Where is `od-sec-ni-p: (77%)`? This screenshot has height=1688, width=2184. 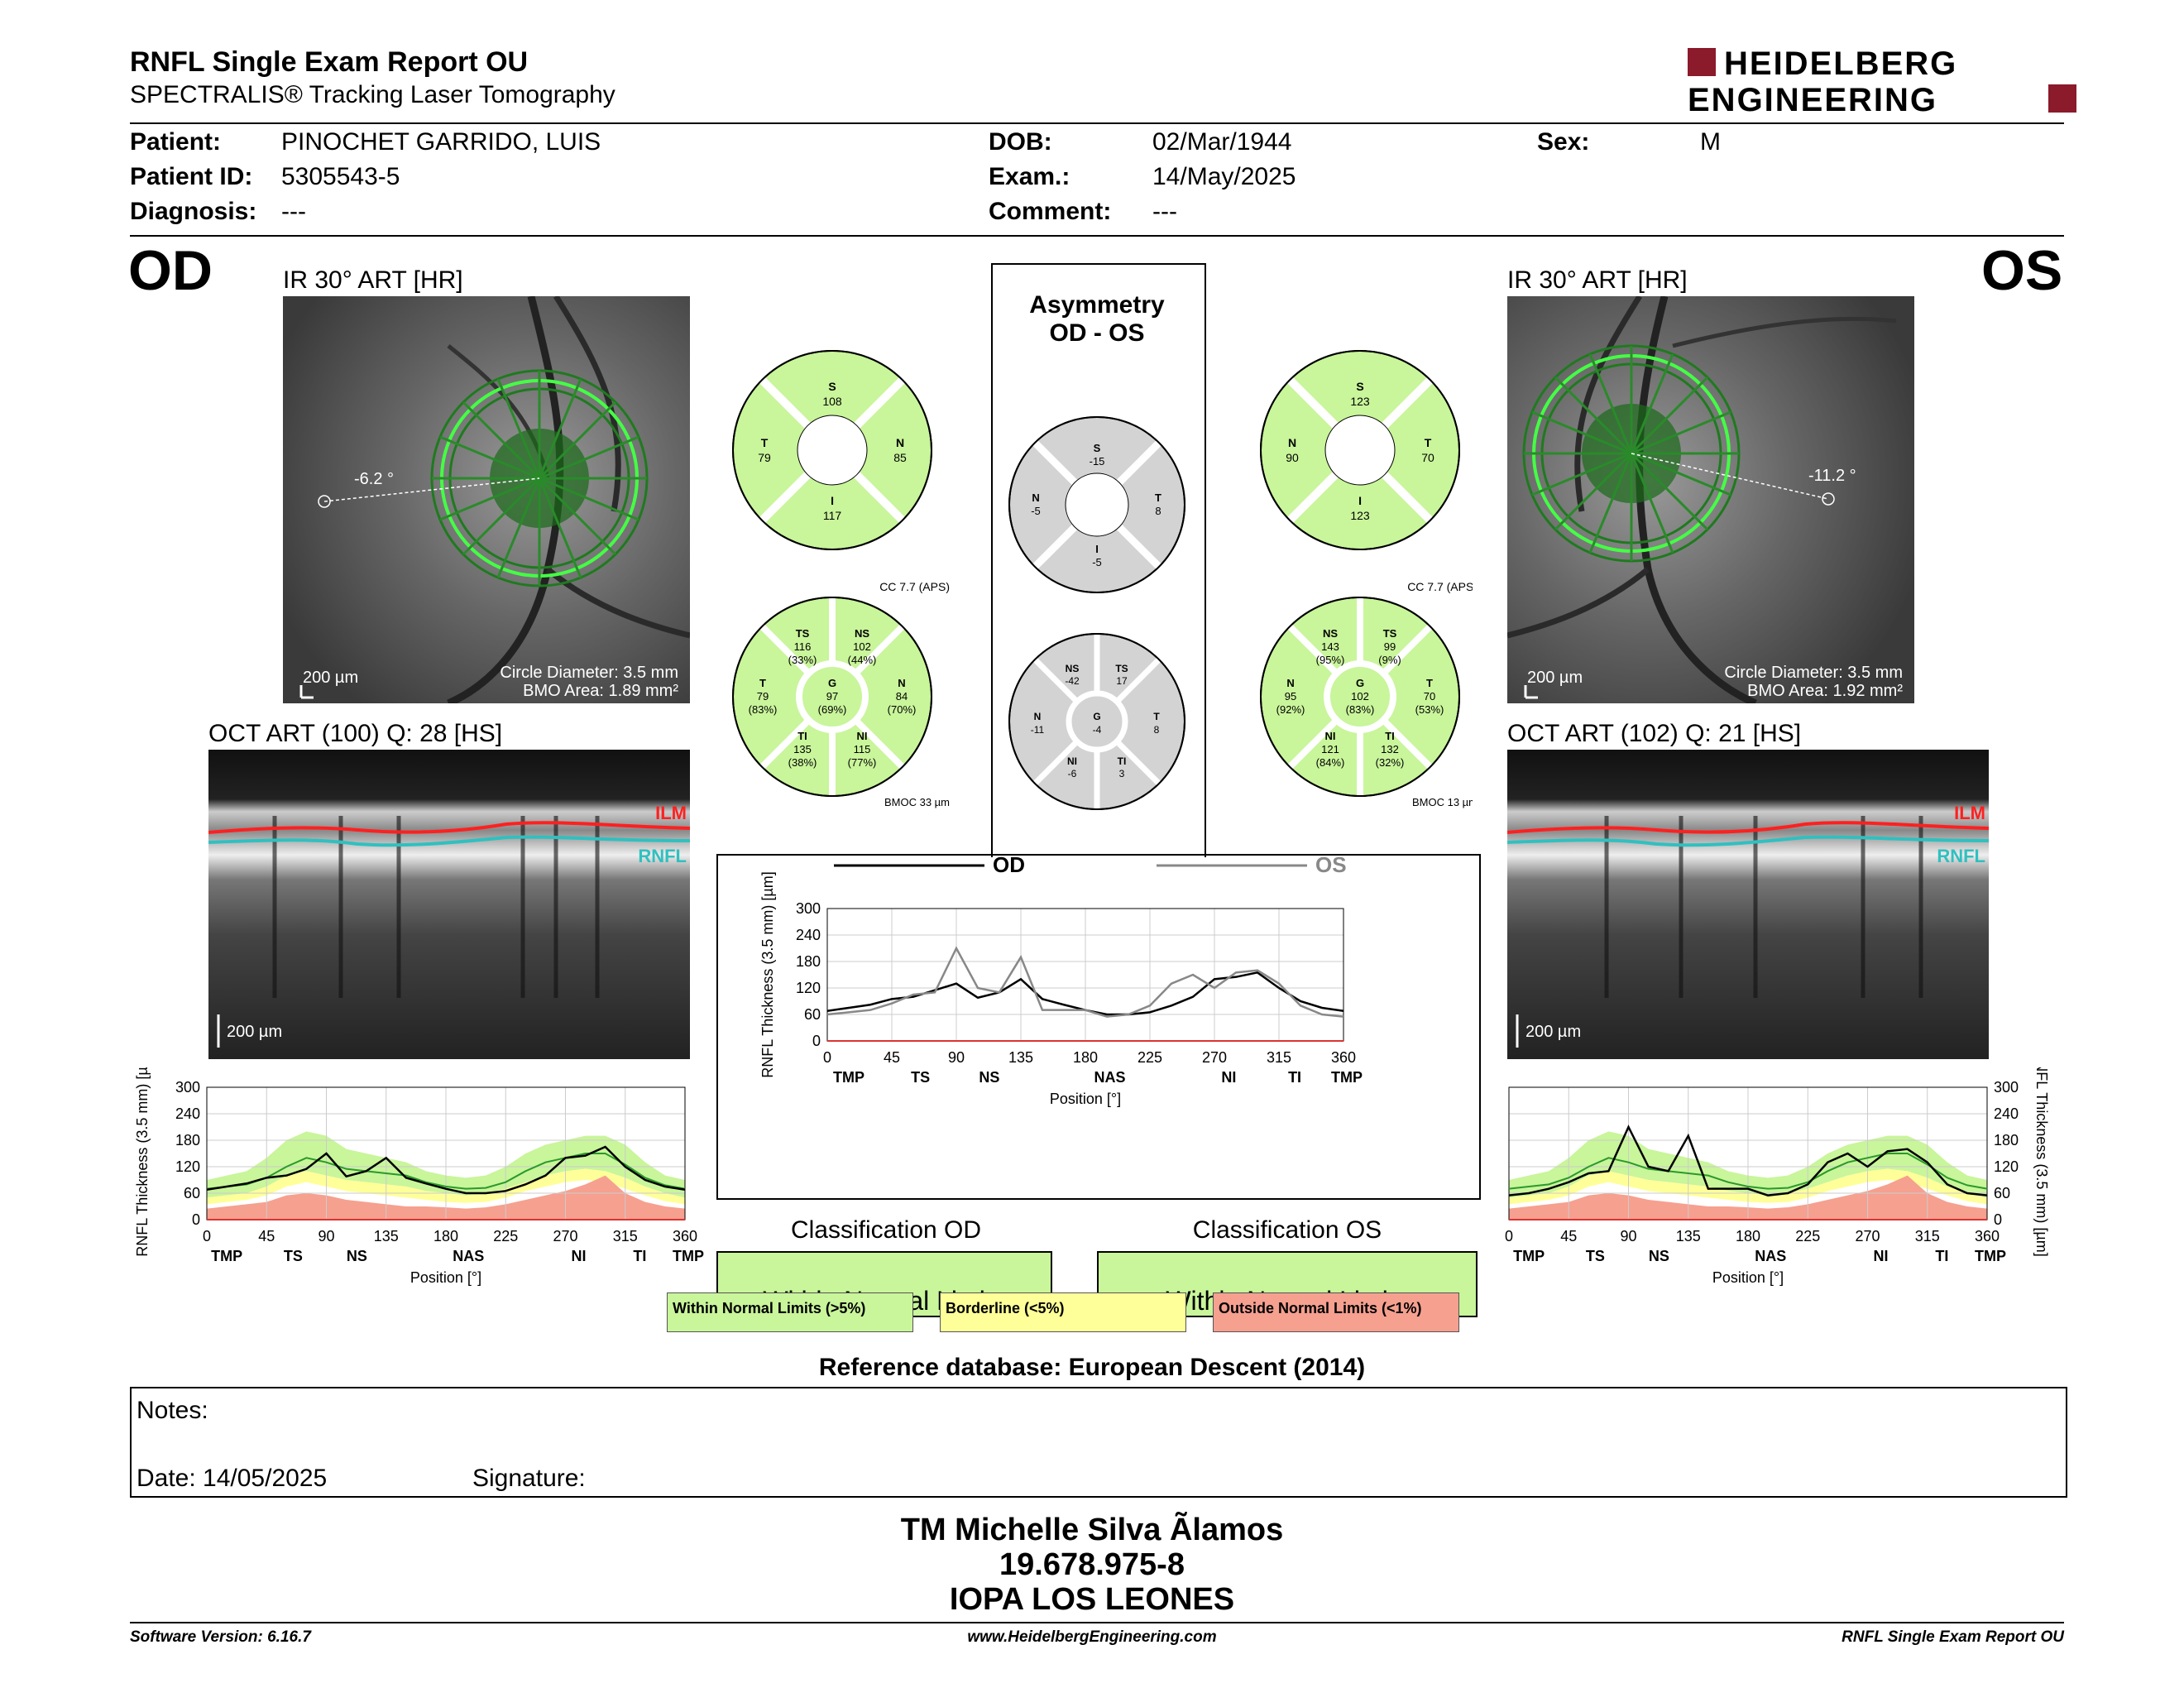
od-sec-ni-p: (77%) is located at coordinates (862, 762).